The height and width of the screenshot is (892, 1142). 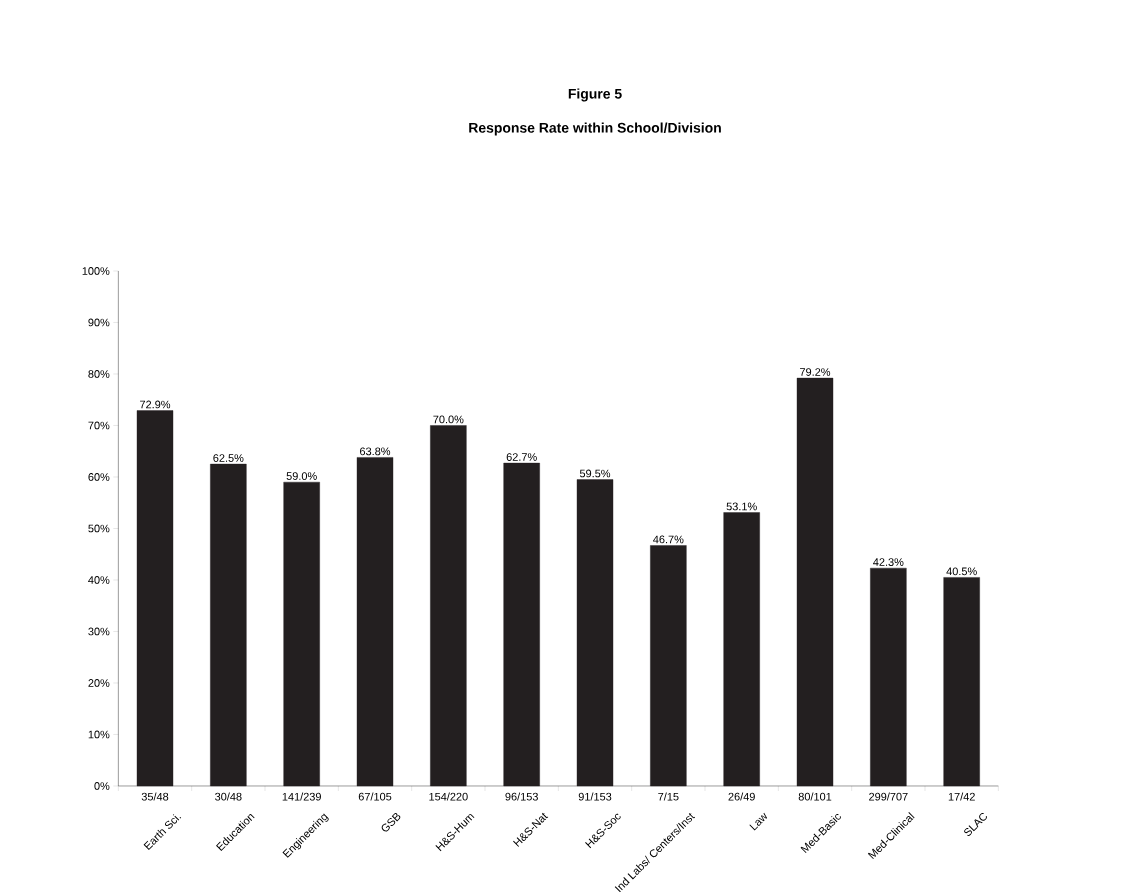 I want to click on y-tick-label: 70%, so click(x=99, y=425).